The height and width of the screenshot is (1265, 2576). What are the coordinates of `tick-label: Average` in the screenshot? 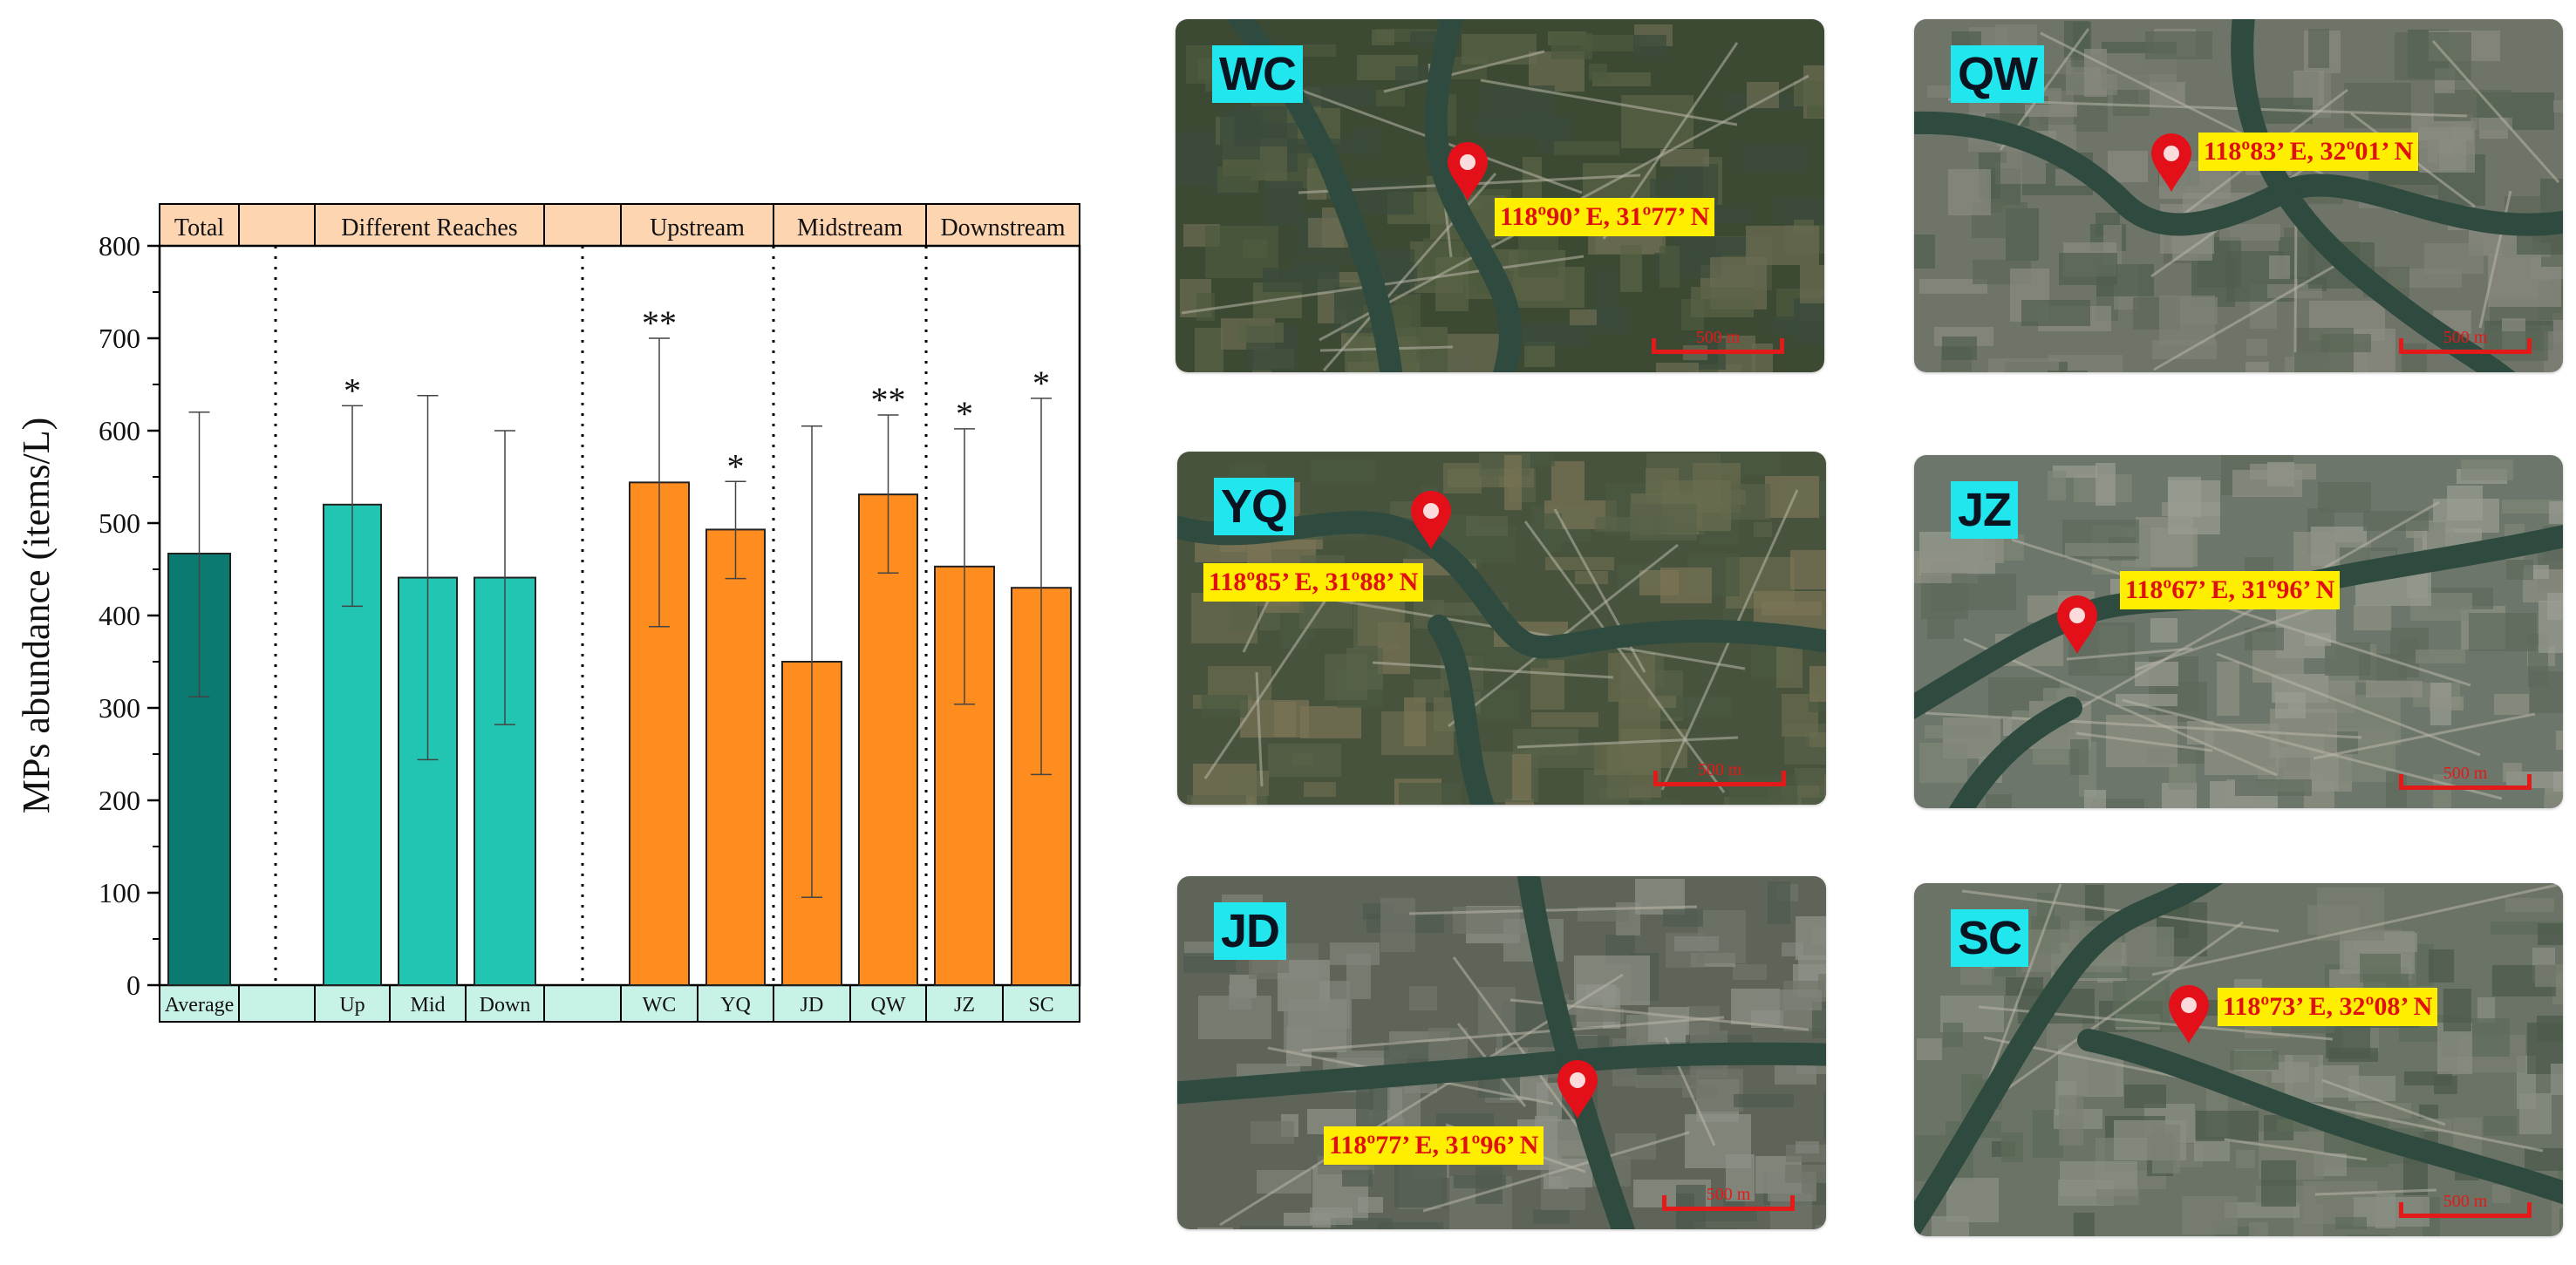 It's located at (200, 1005).